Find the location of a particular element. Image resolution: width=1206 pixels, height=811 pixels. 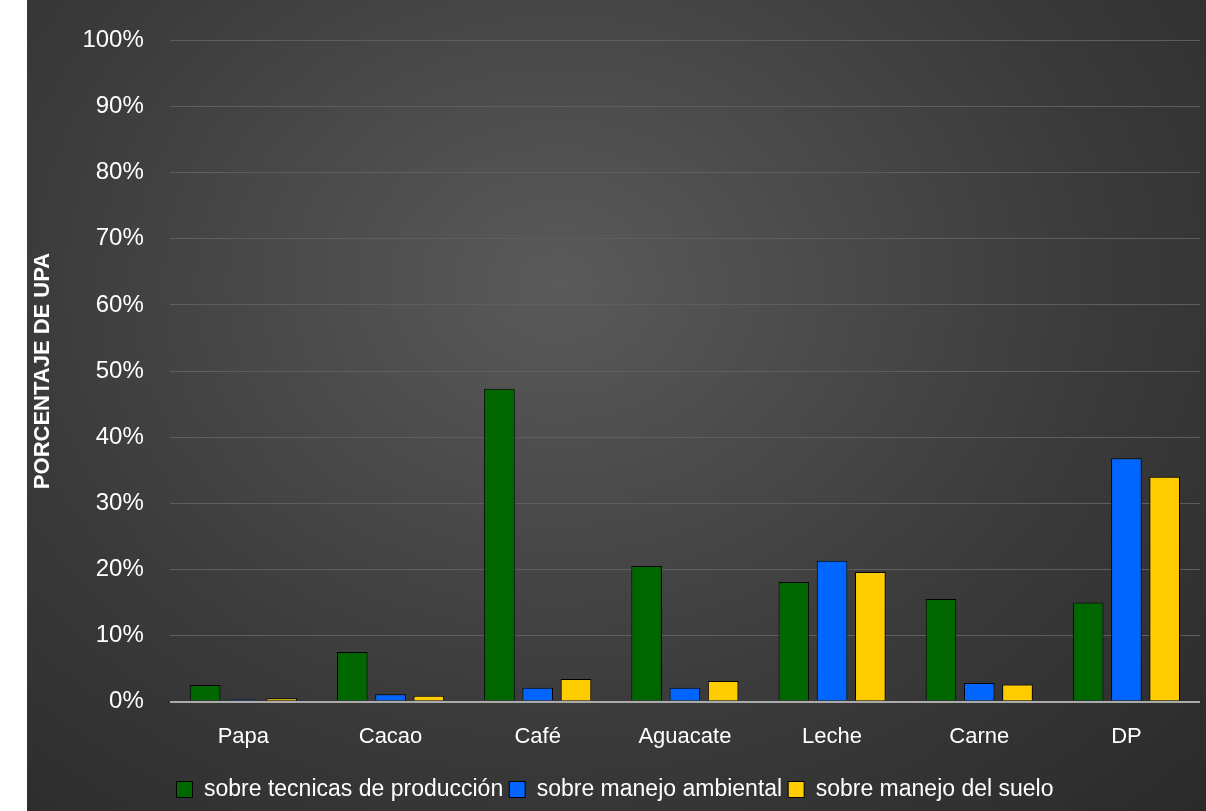

x-tick-label: Carne is located at coordinates (979, 735).